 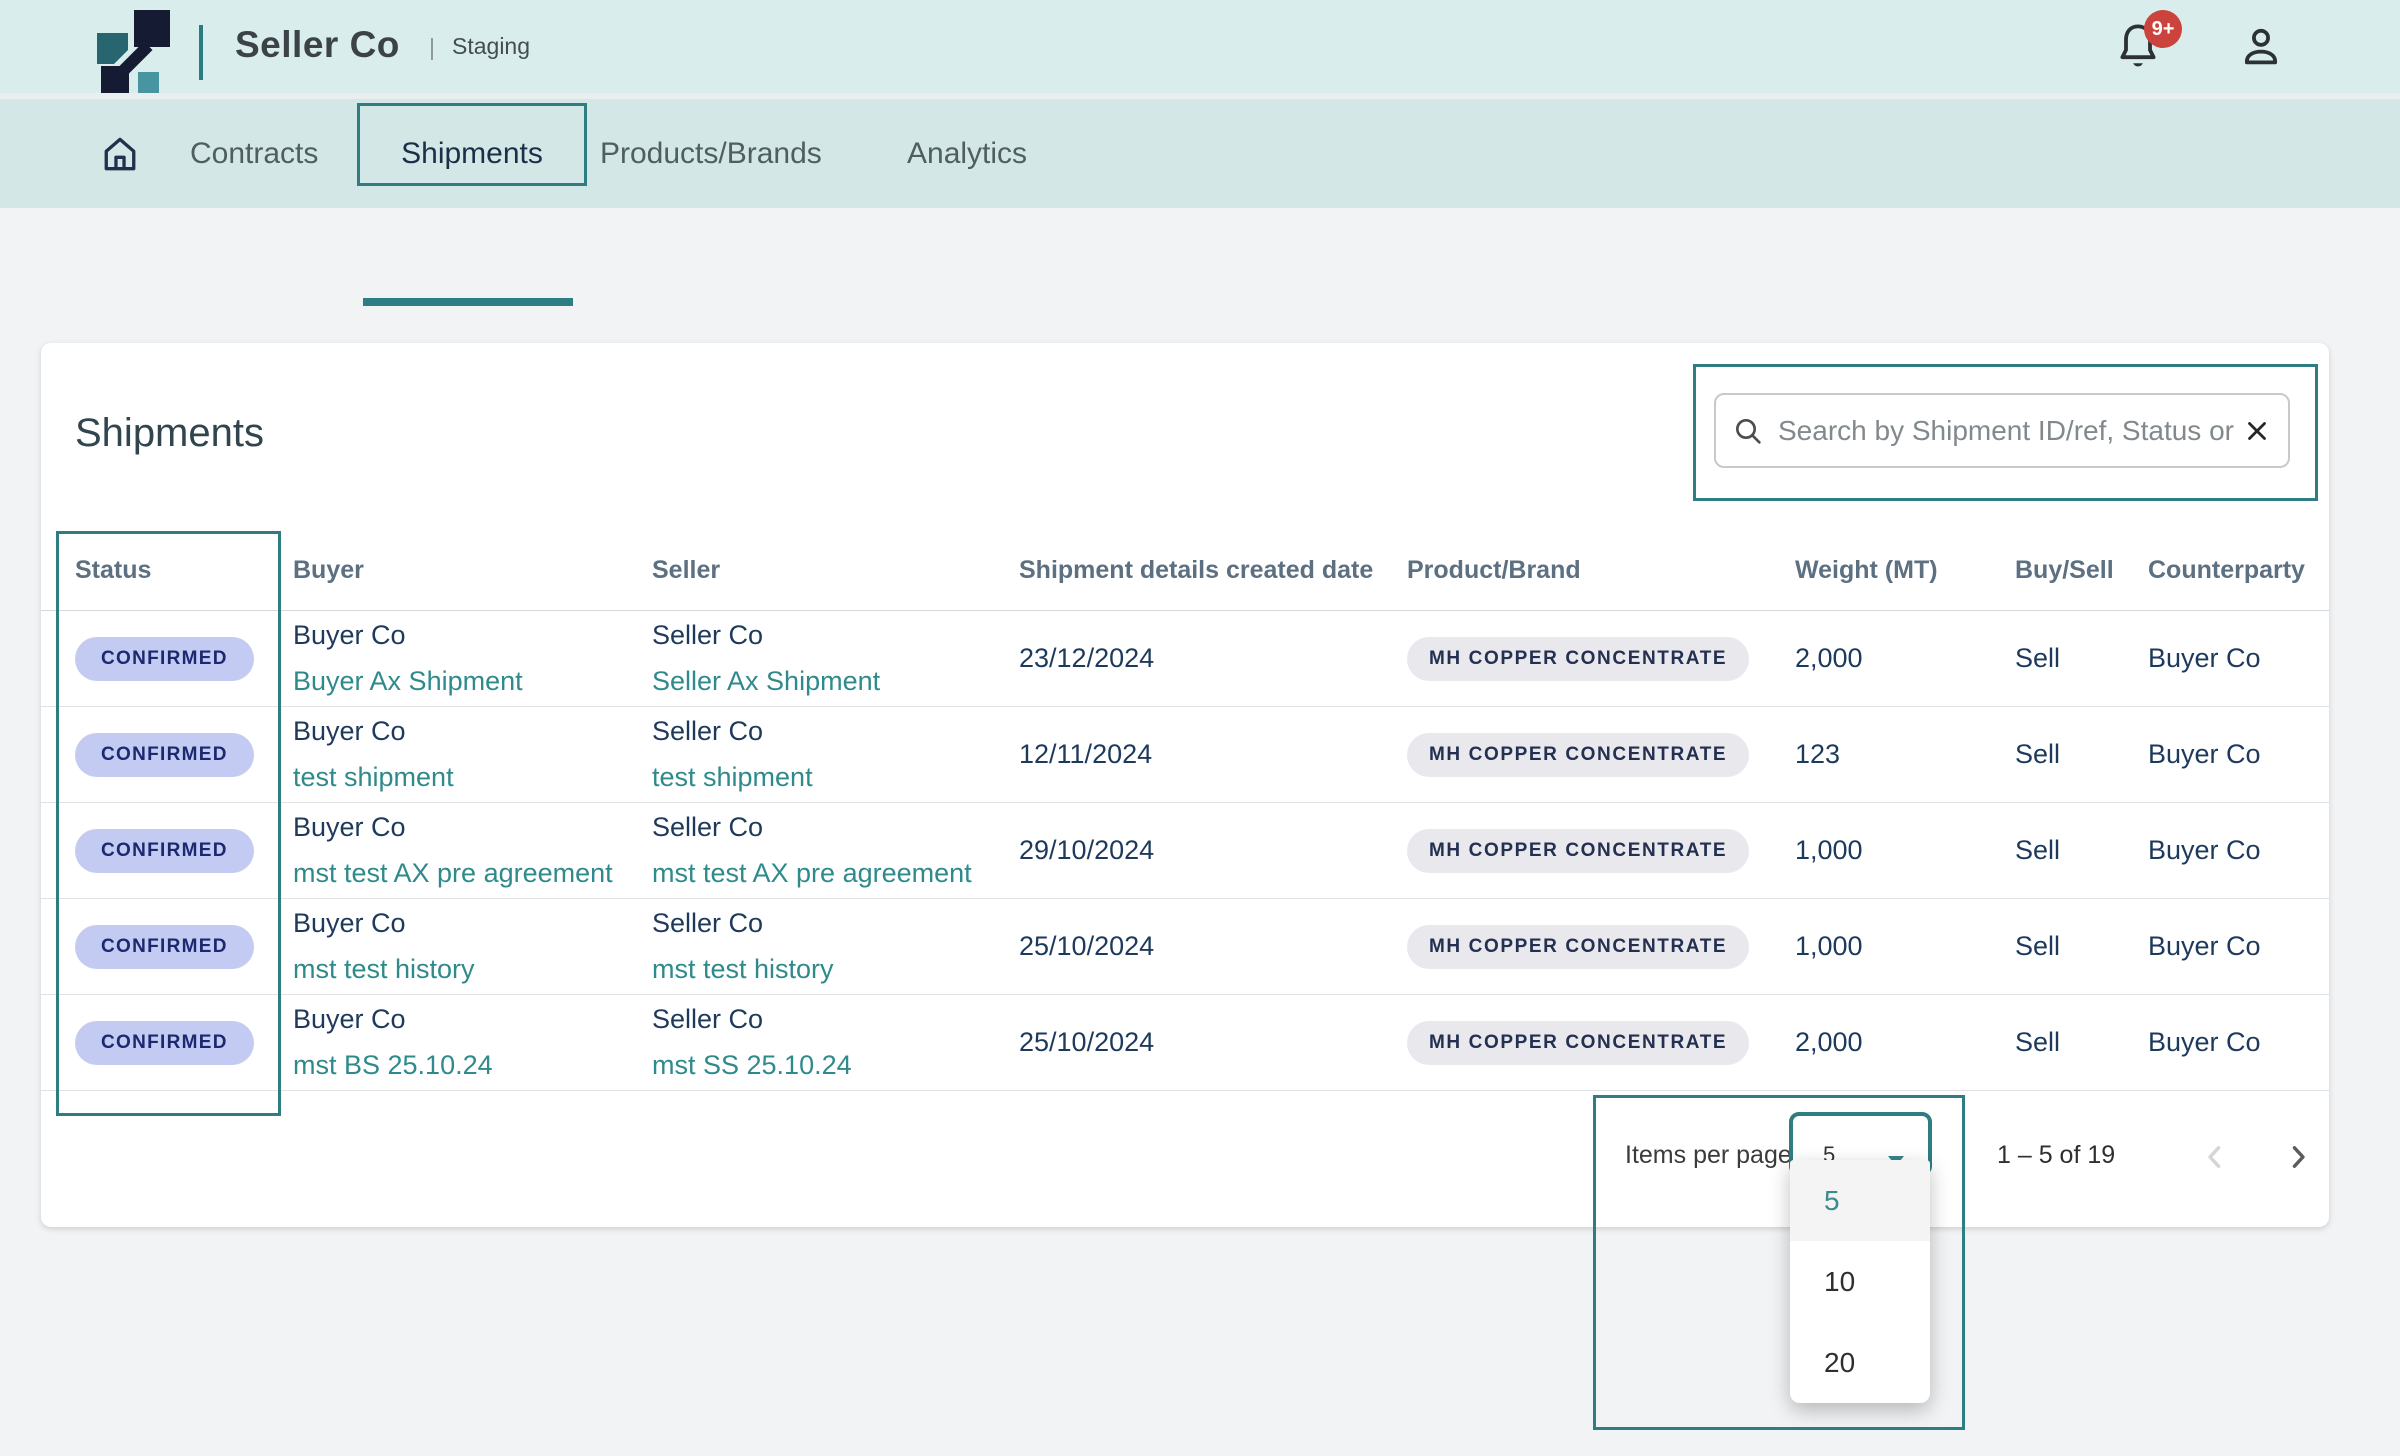 I want to click on home-icon, so click(x=120, y=153).